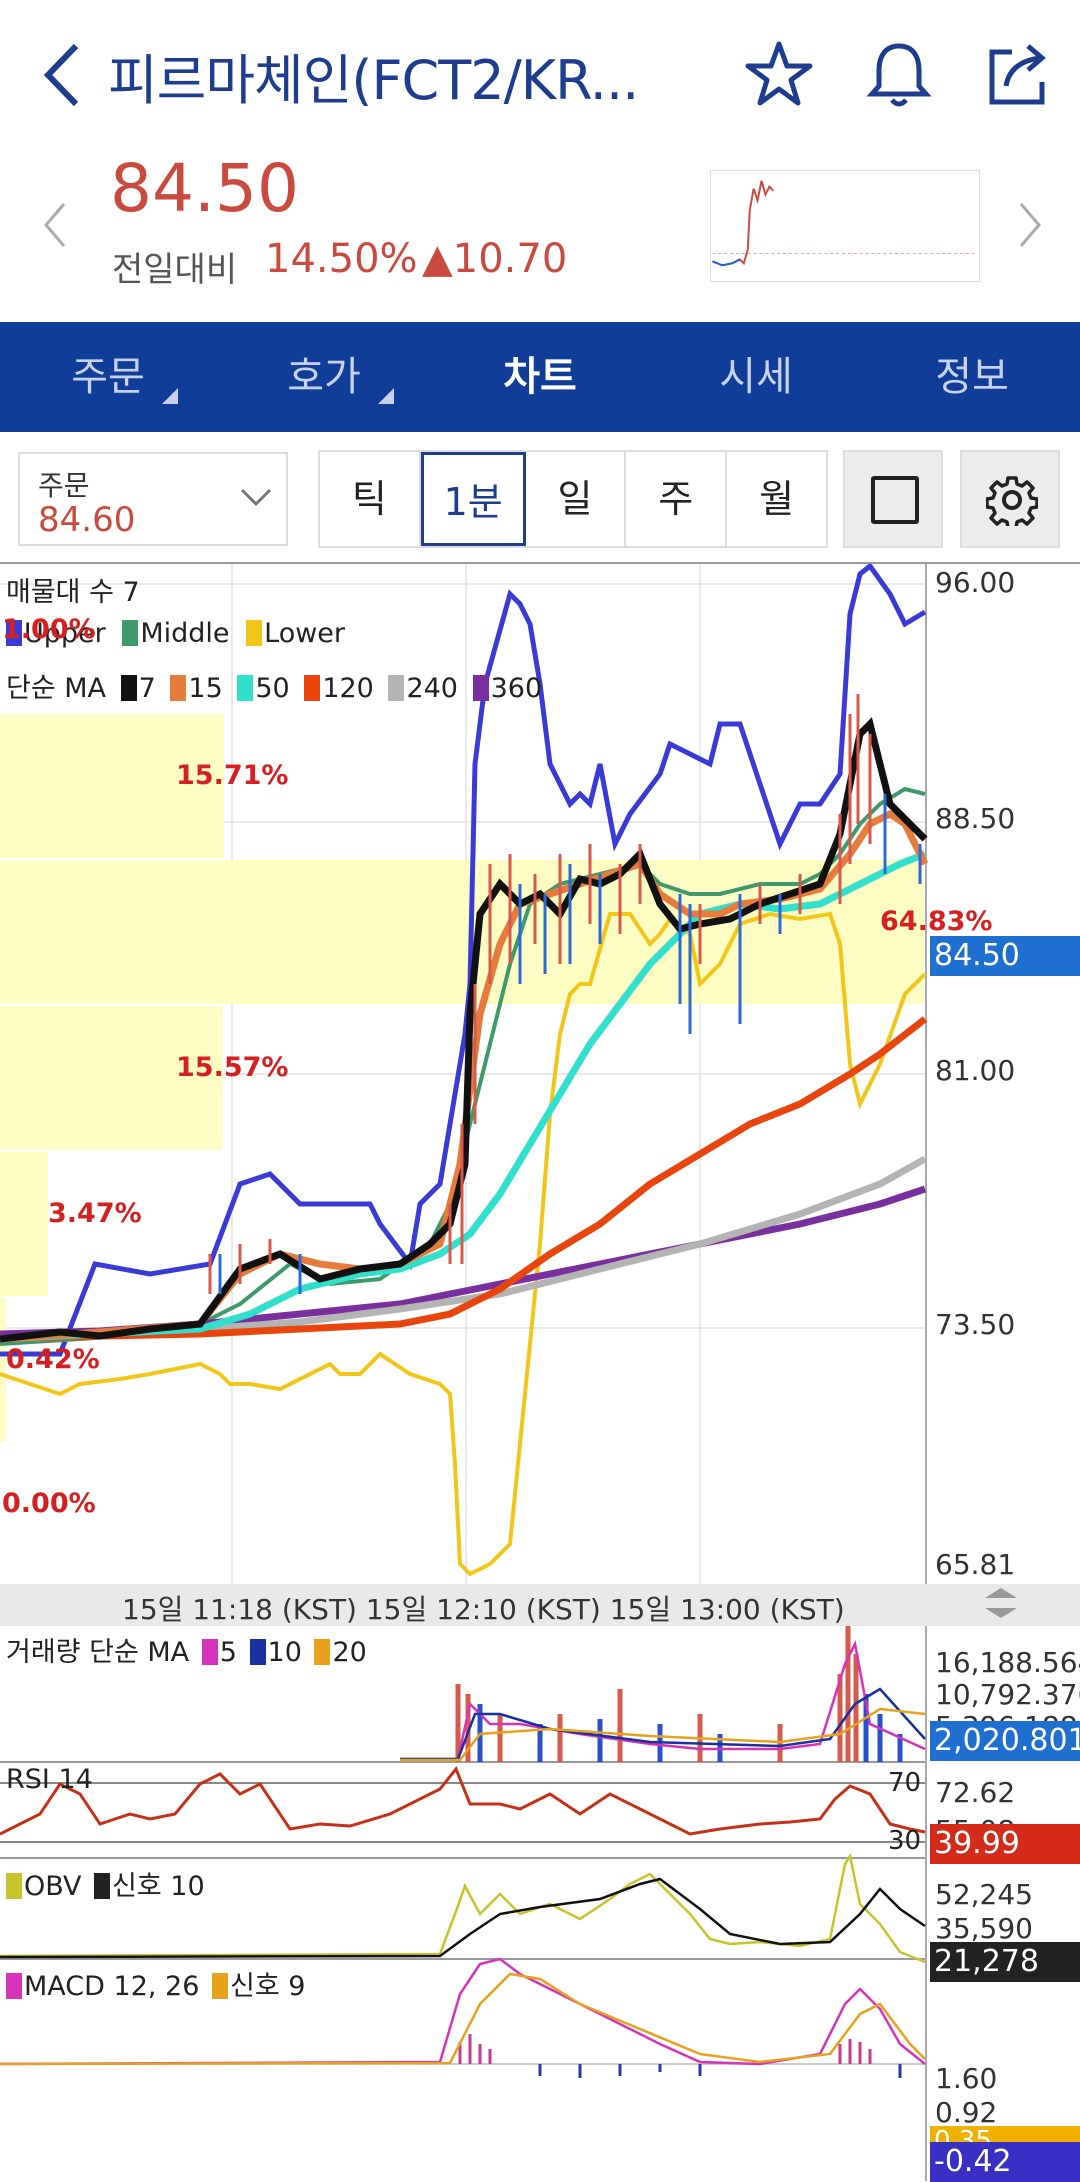 This screenshot has height=2182, width=1080. Describe the element at coordinates (984, 1928) in the screenshot. I see `y-tick: 35,590` at that location.